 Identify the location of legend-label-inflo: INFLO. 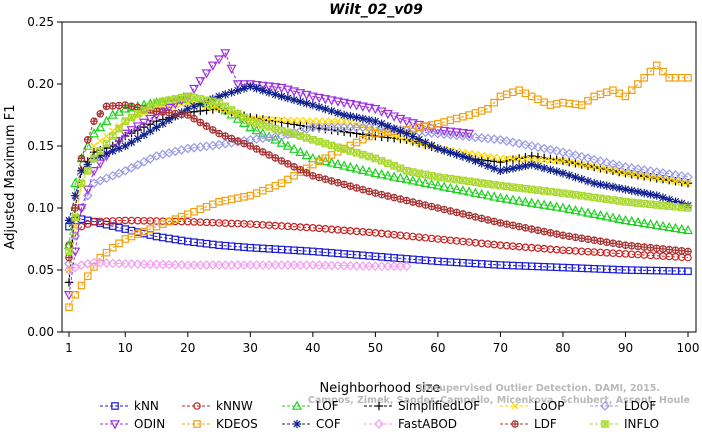
(641, 424).